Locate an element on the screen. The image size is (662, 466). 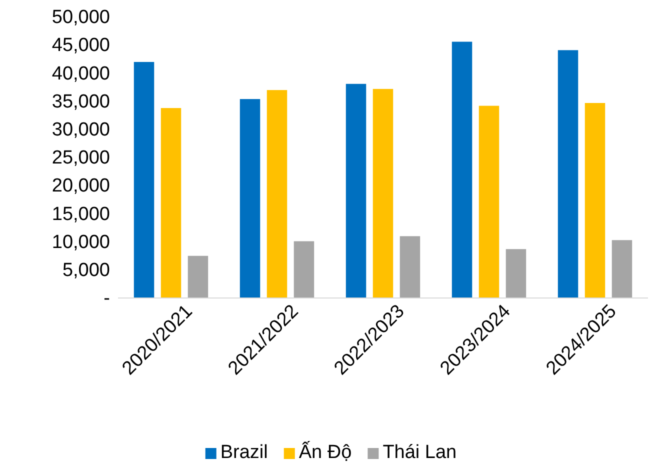
y-tick-label: 25,000 is located at coordinates (81, 158).